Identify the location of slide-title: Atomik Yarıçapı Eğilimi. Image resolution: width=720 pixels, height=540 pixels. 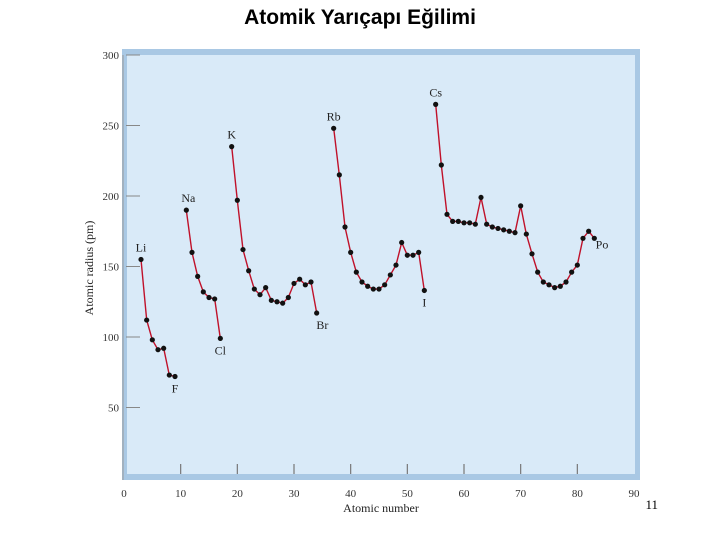
(360, 17).